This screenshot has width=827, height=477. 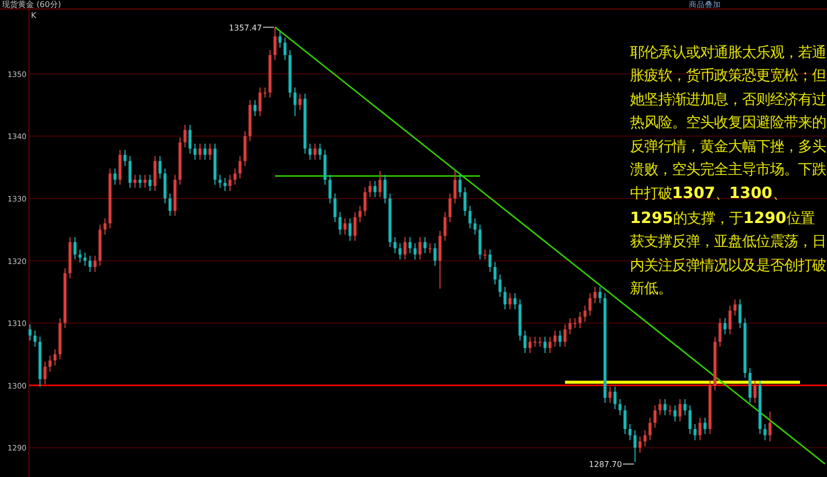 I want to click on text: 耶伦承认或对通胀太乐观，若通胀疲软，货币政策恐更宽松；但她坚持渐进加息，否则经济有过热风险。空头收复因避险带来的反弹行情，黄金大幅下挫，多头溃败，空头完全主导市场。下跌中打破1307、1300、1295的支撑，于1290位置获支撑反弹，亚盘低位震荡，日内关注反弹情况以及是否创打破新低。, so click(x=728, y=171).